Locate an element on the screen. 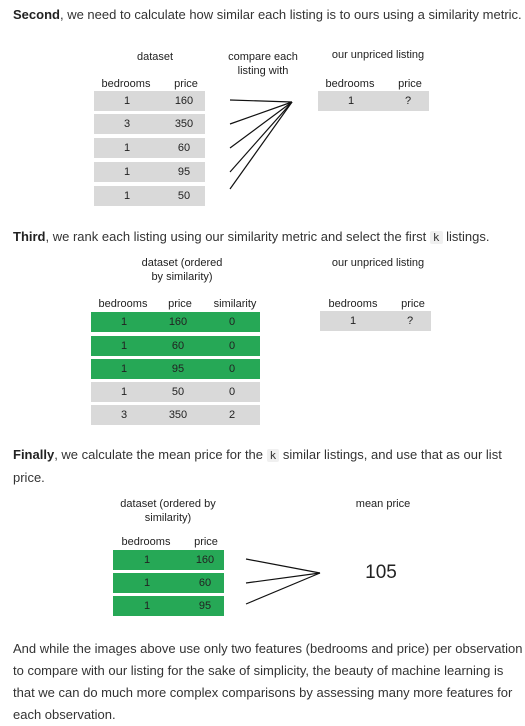 Image resolution: width=525 pixels, height=726 pixels. fig1-row-price: 350 is located at coordinates (184, 124).